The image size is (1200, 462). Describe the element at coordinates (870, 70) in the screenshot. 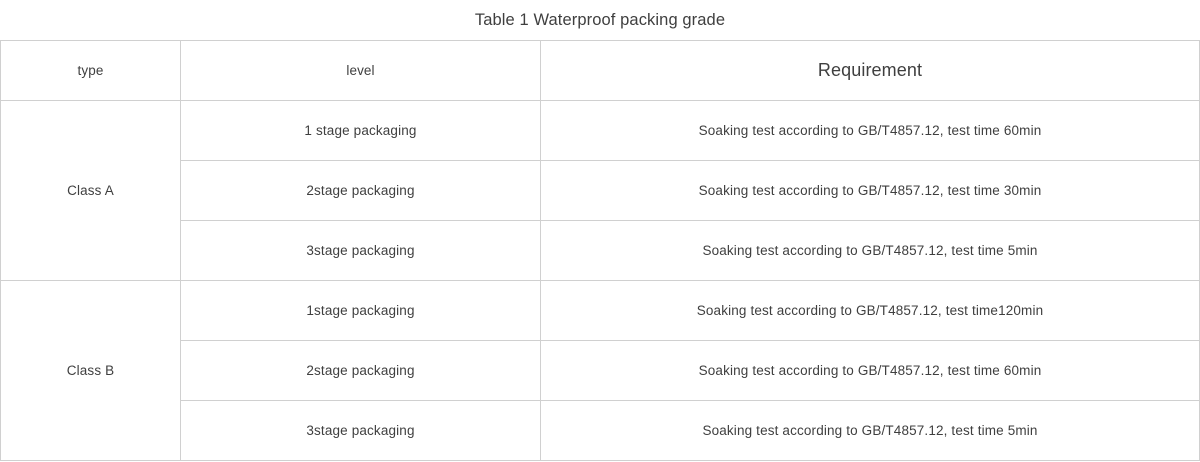

I see `column-header-requirement: Requirement` at that location.